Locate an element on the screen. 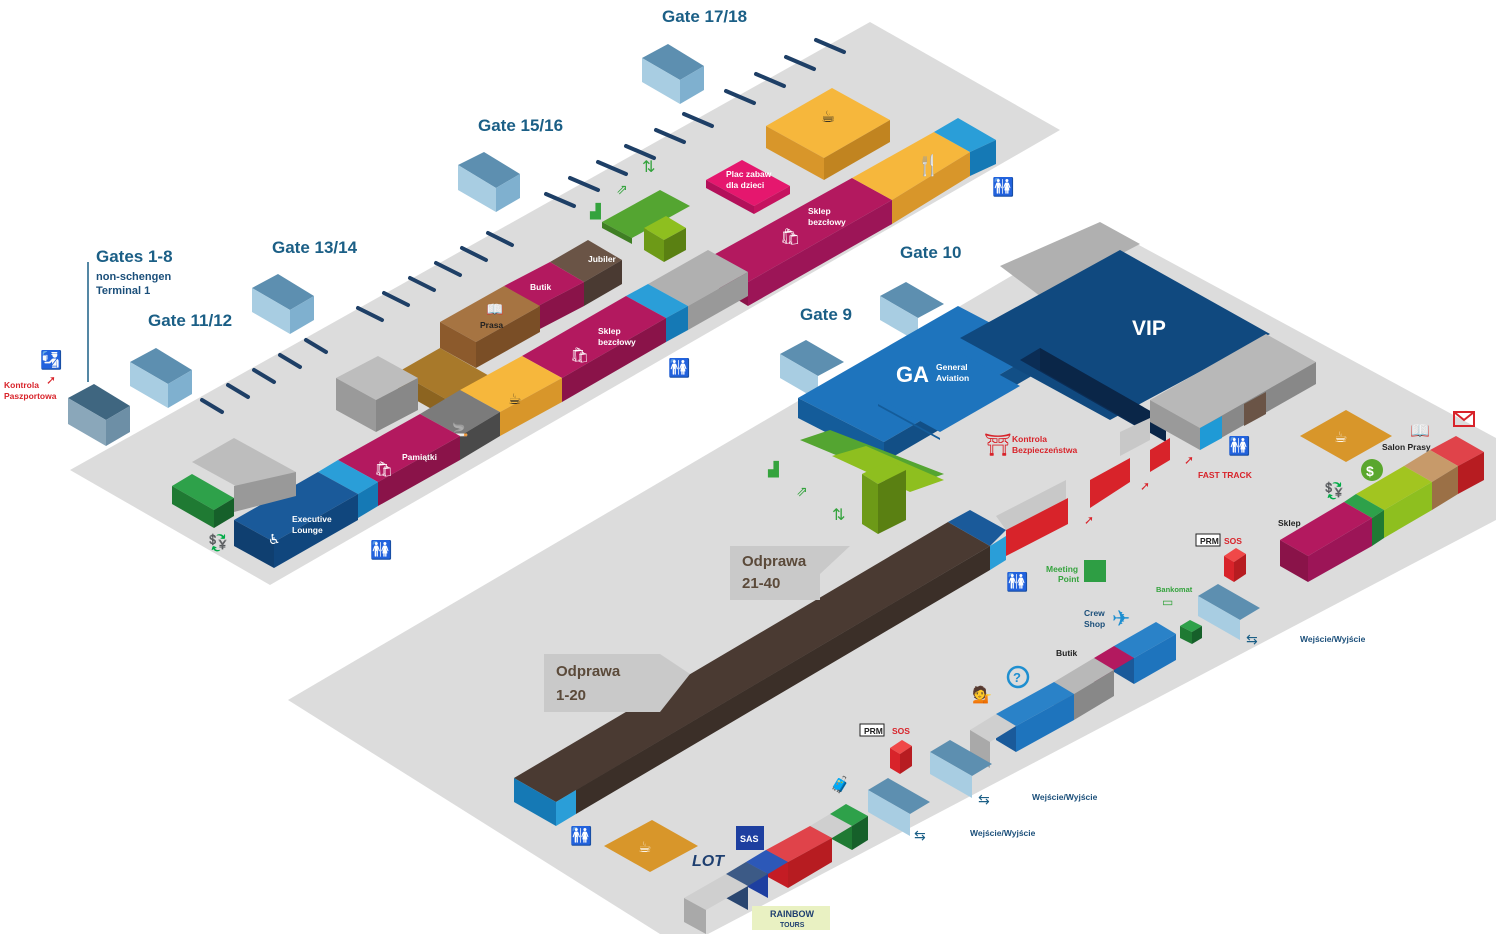  sos-label-2: SOS is located at coordinates (901, 731).